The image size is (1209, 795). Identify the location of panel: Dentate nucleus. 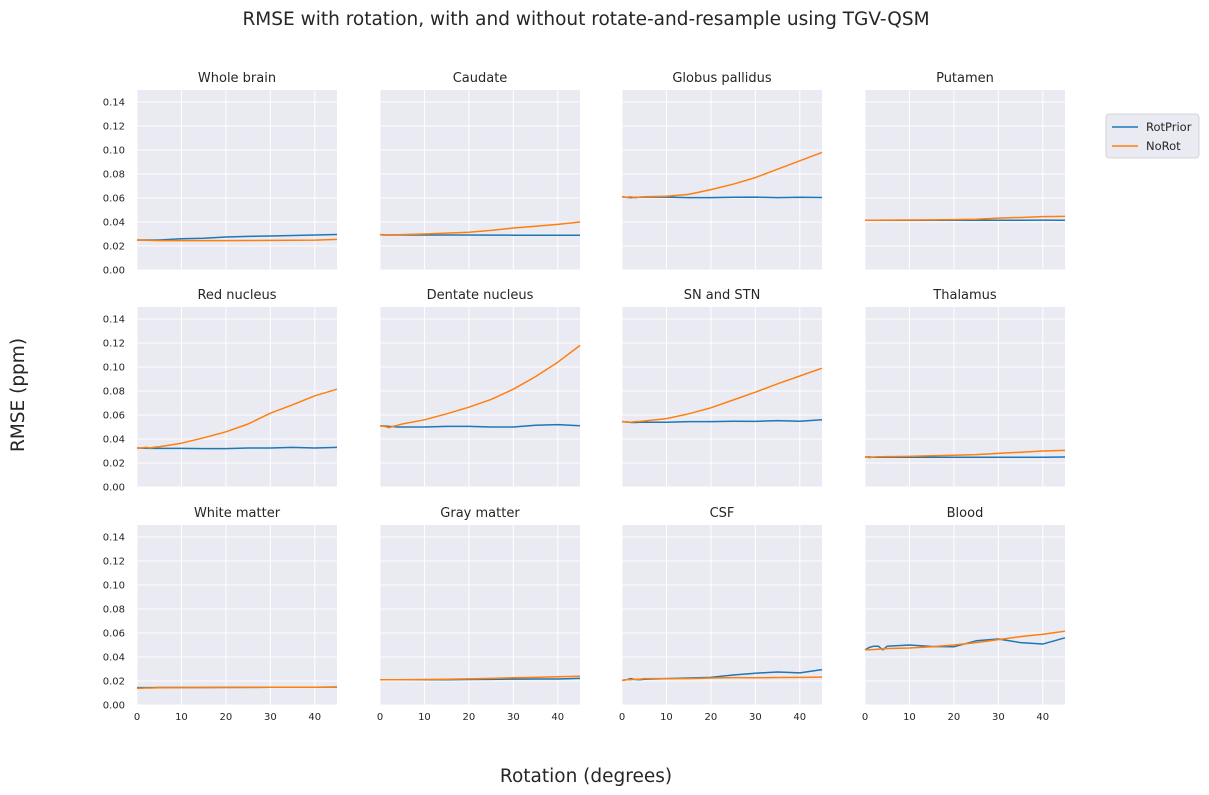
(480, 388).